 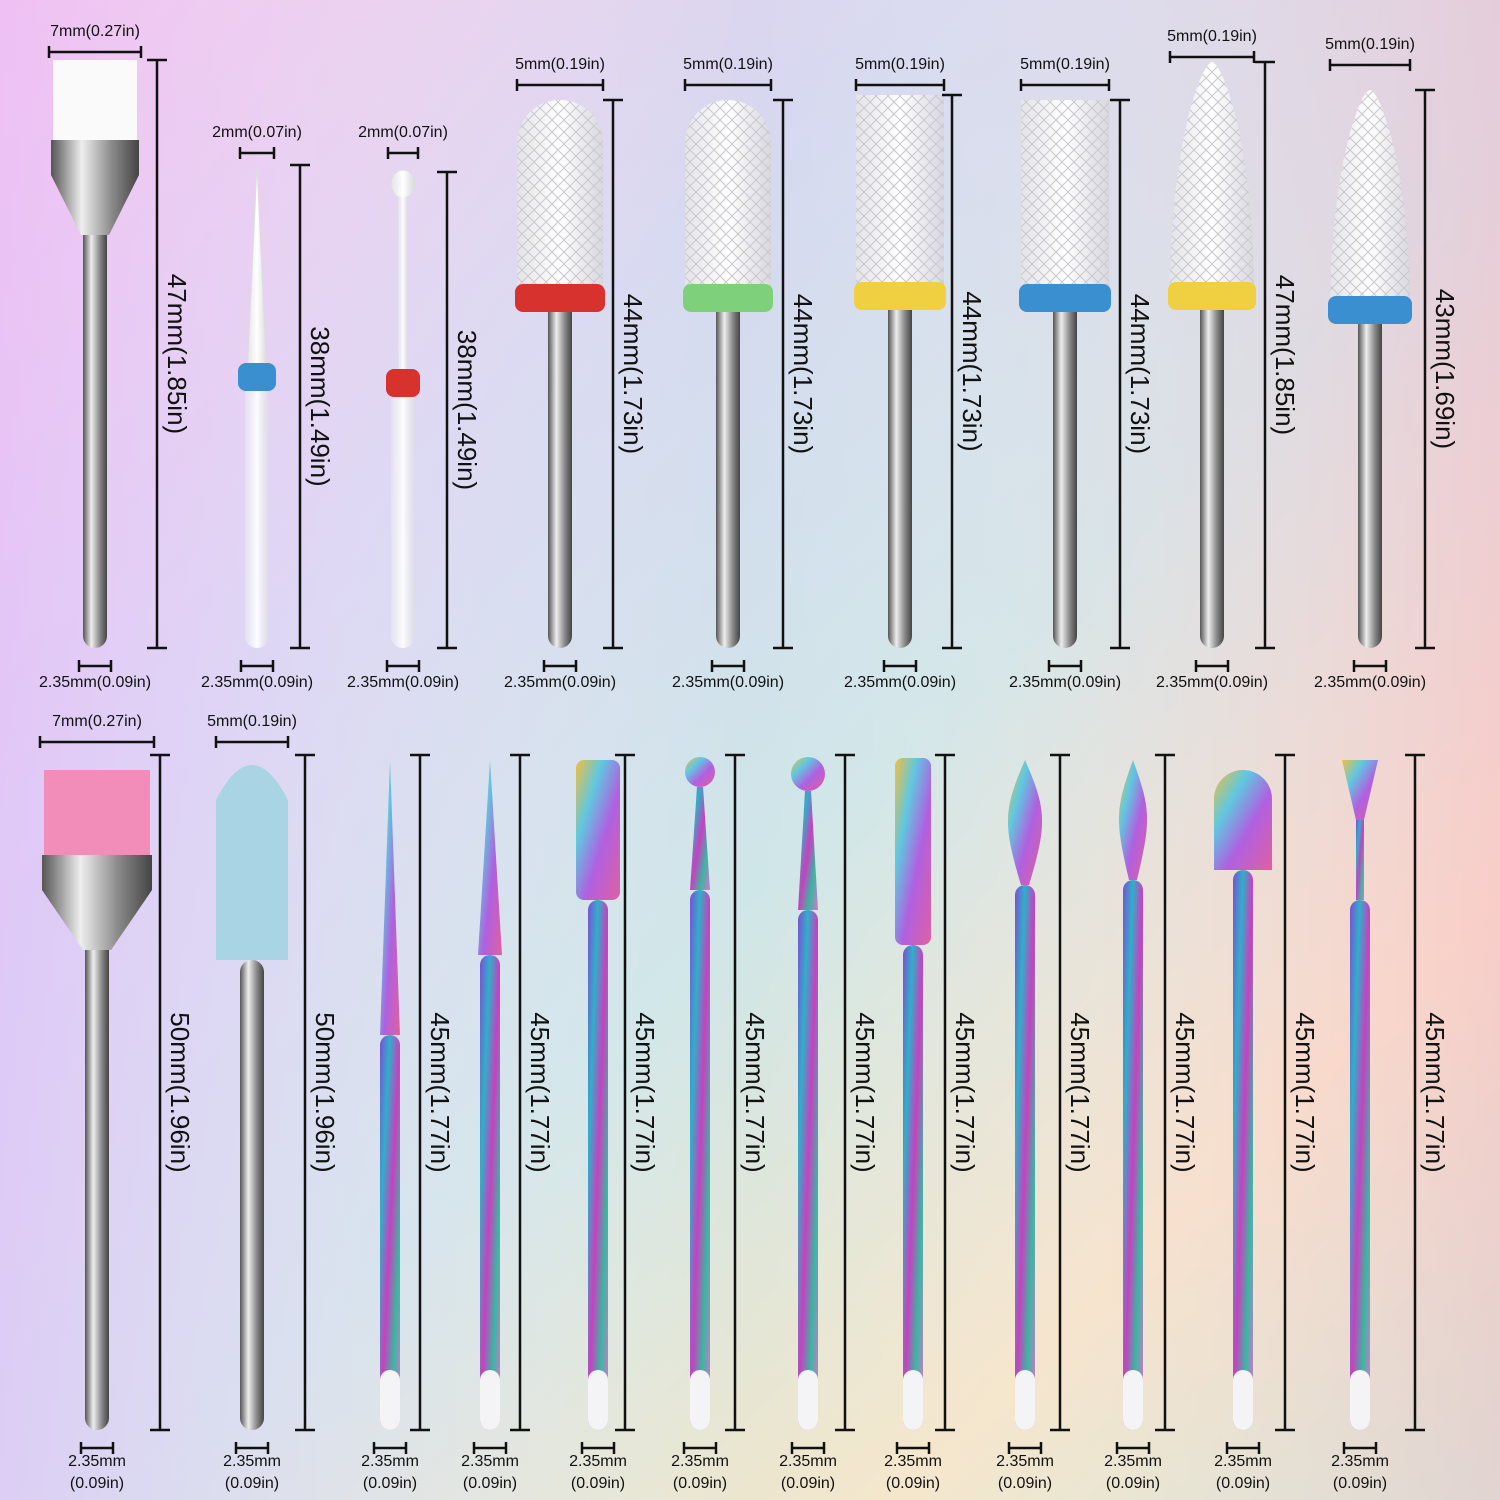 What do you see at coordinates (95, 31) in the screenshot?
I see `width-label: 7mm(0.27in)` at bounding box center [95, 31].